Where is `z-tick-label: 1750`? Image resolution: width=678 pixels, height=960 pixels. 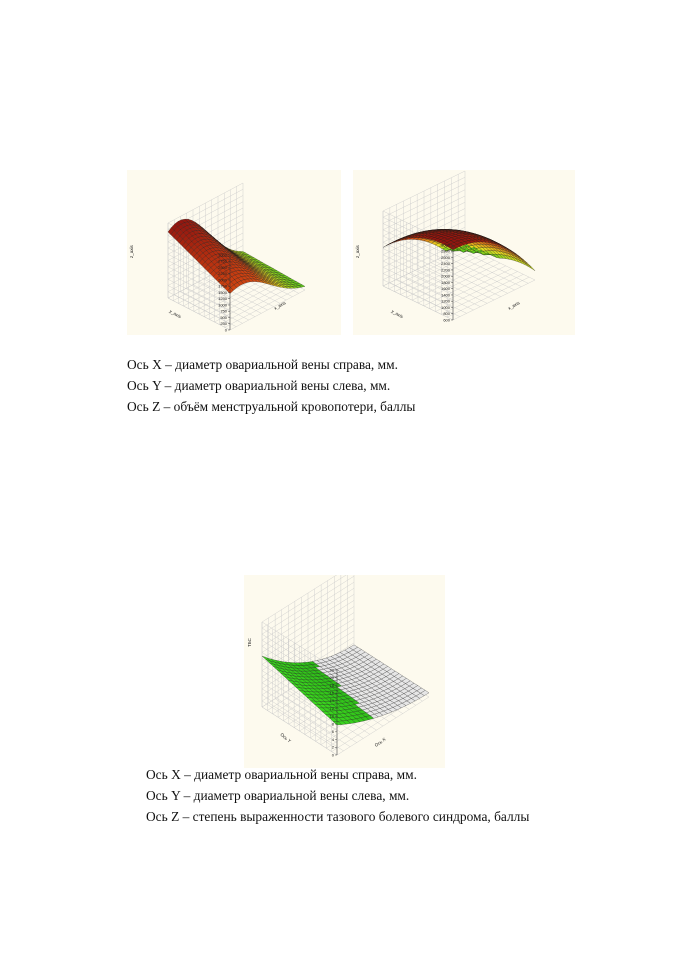 z-tick-label: 1750 is located at coordinates (223, 286).